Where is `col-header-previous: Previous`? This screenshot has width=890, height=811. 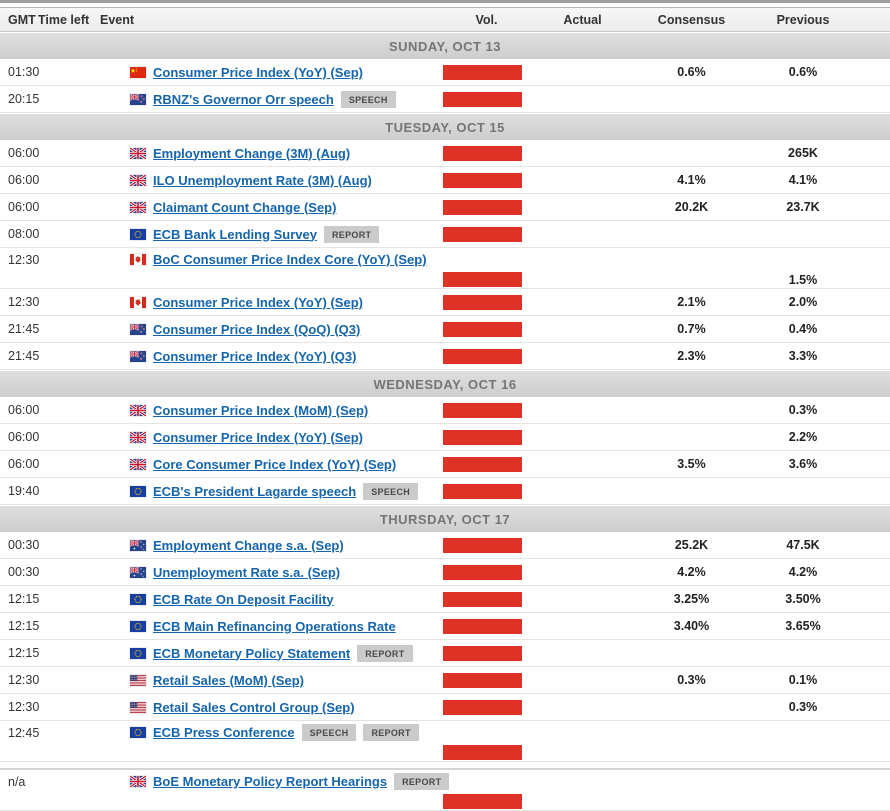
col-header-previous: Previous is located at coordinates (803, 19).